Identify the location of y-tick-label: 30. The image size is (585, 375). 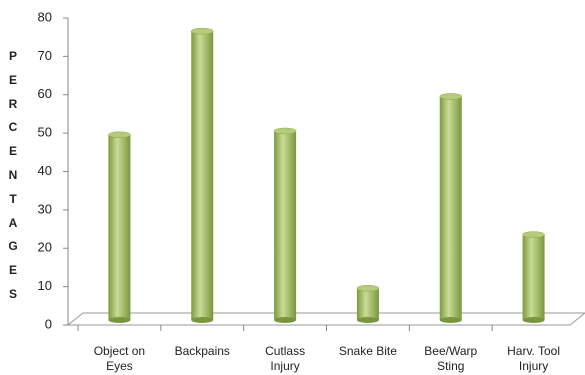
(45, 208).